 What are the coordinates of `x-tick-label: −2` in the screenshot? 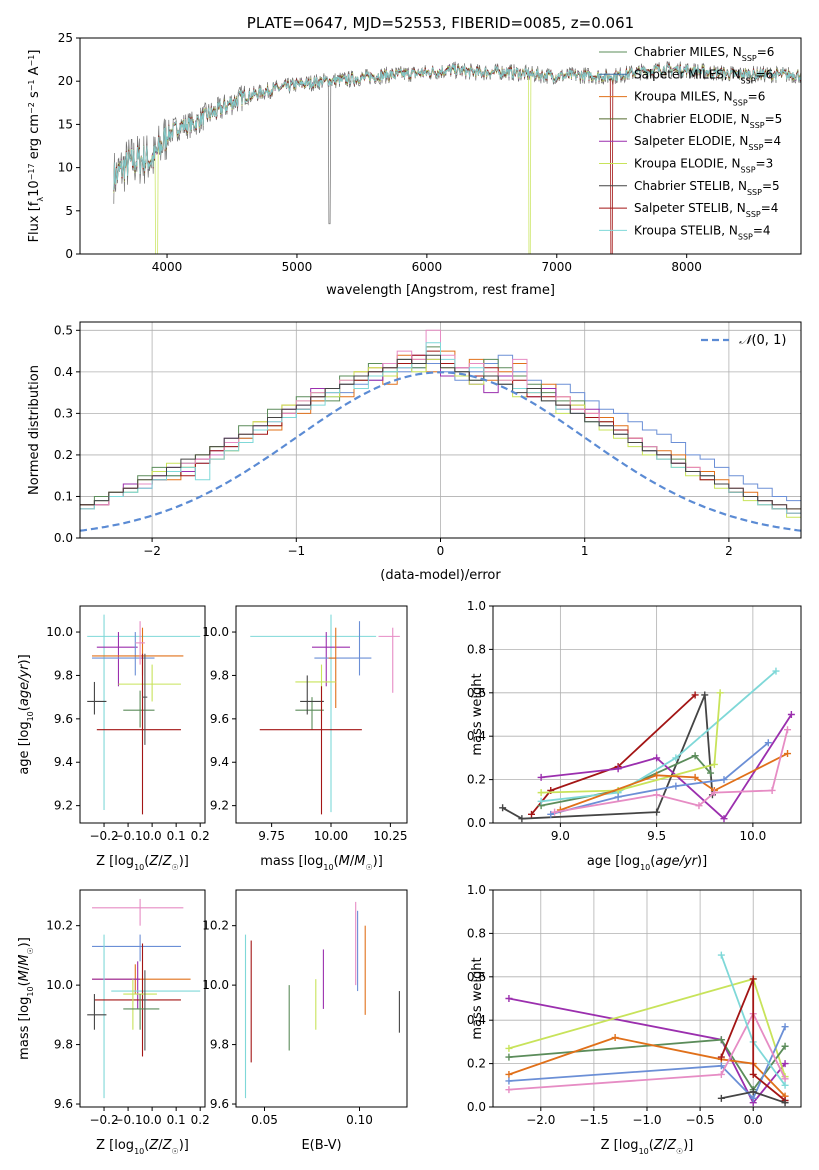 It's located at (152, 551).